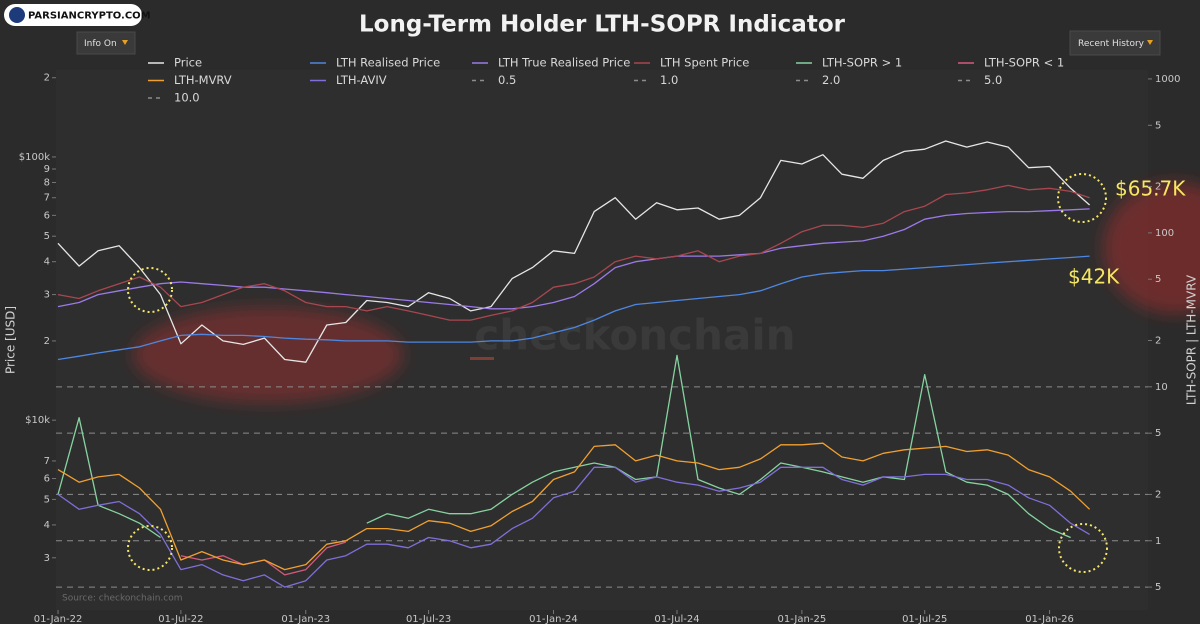  What do you see at coordinates (188, 63) in the screenshot?
I see `legend-label: Price` at bounding box center [188, 63].